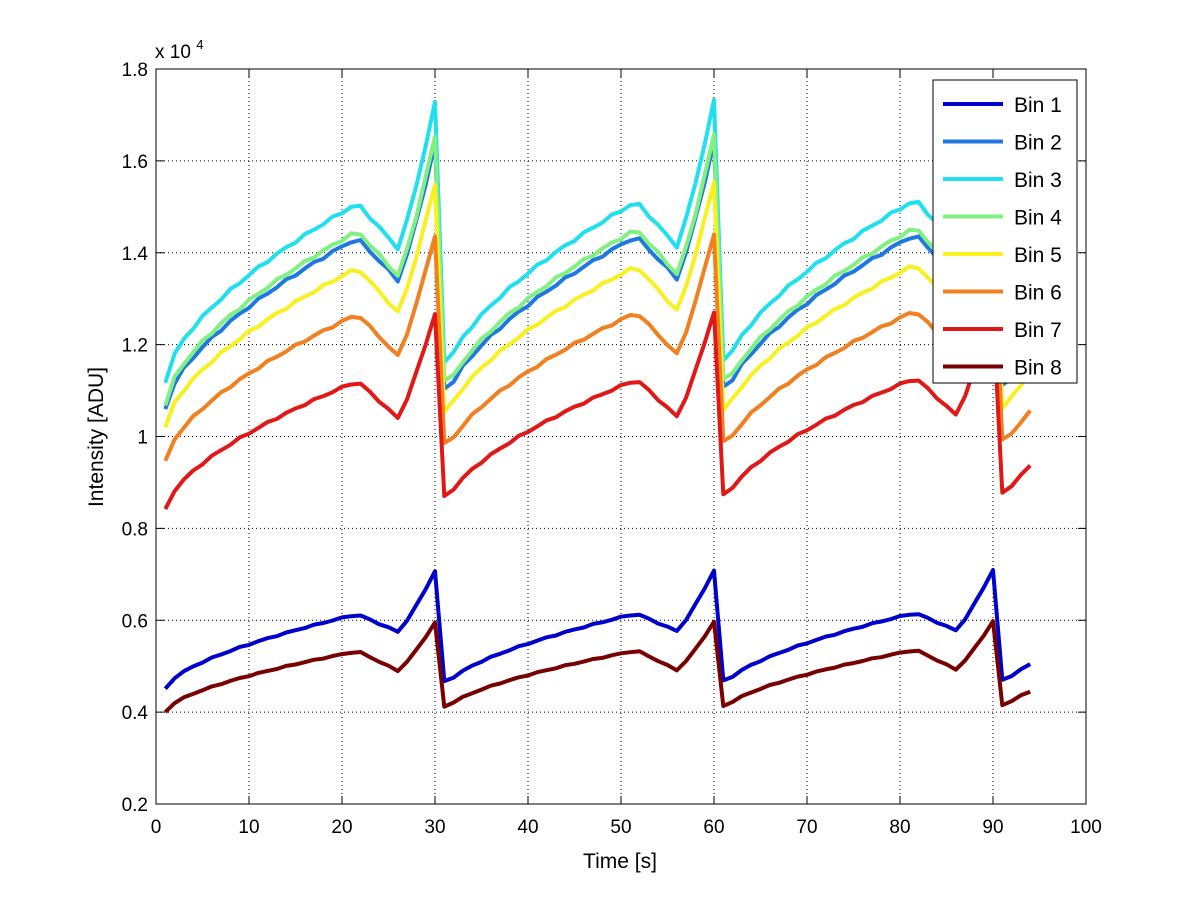  Describe the element at coordinates (899, 827) in the screenshot. I see `x-tick-label: 80` at that location.